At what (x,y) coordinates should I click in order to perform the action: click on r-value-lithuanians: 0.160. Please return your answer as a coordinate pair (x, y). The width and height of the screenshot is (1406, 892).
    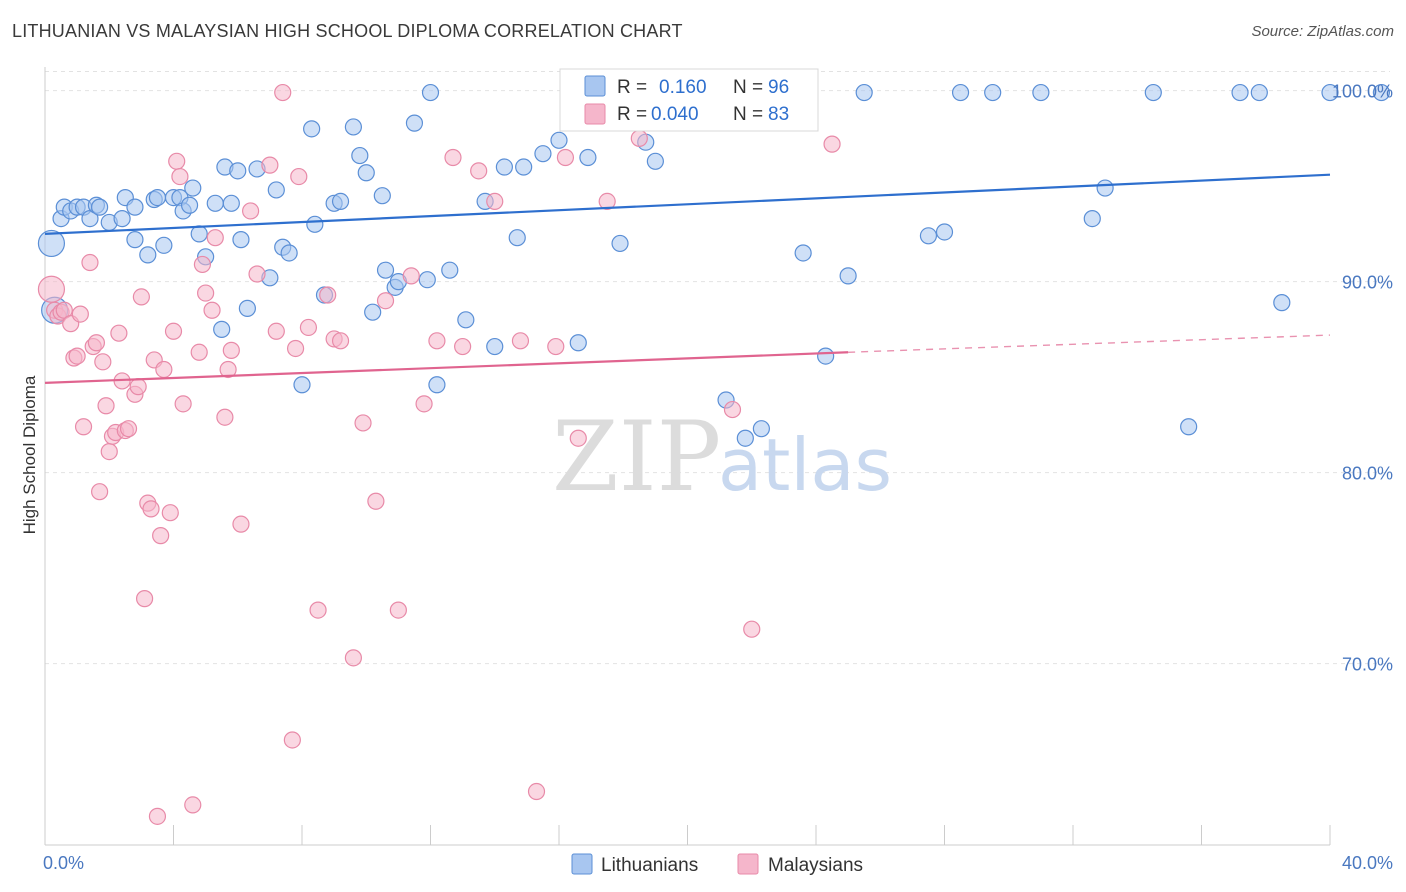
    Looking at the image, I should click on (683, 87).